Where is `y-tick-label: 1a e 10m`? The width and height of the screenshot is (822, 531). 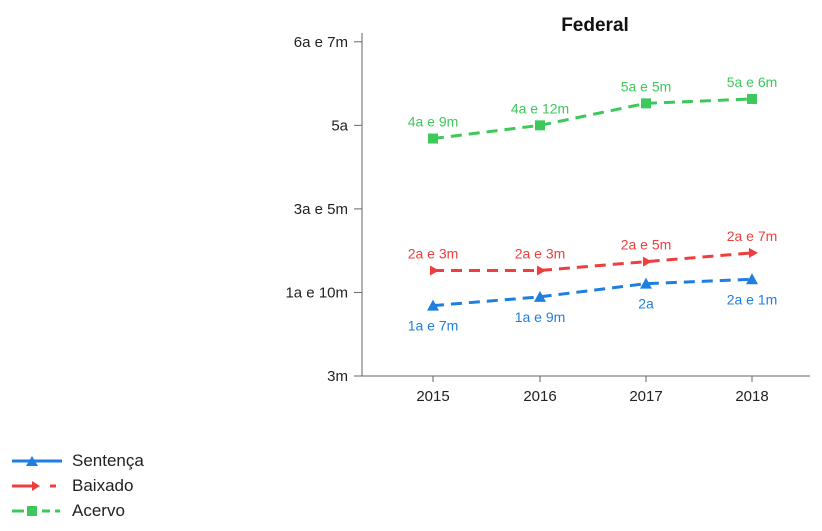
y-tick-label: 1a e 10m is located at coordinates (316, 292).